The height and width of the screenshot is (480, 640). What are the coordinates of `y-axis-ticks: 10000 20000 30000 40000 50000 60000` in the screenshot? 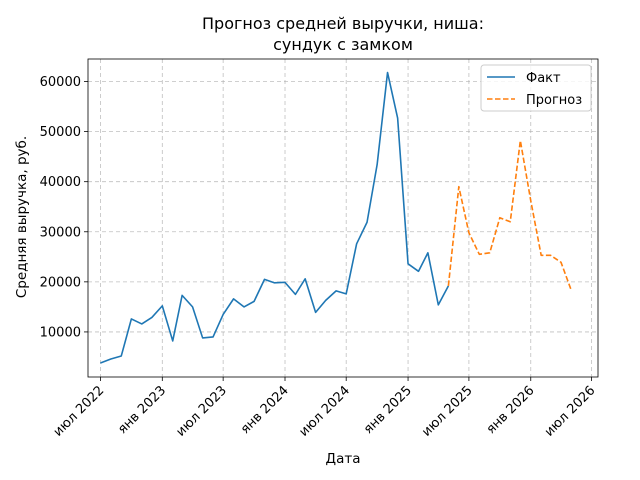 It's located at (64, 207).